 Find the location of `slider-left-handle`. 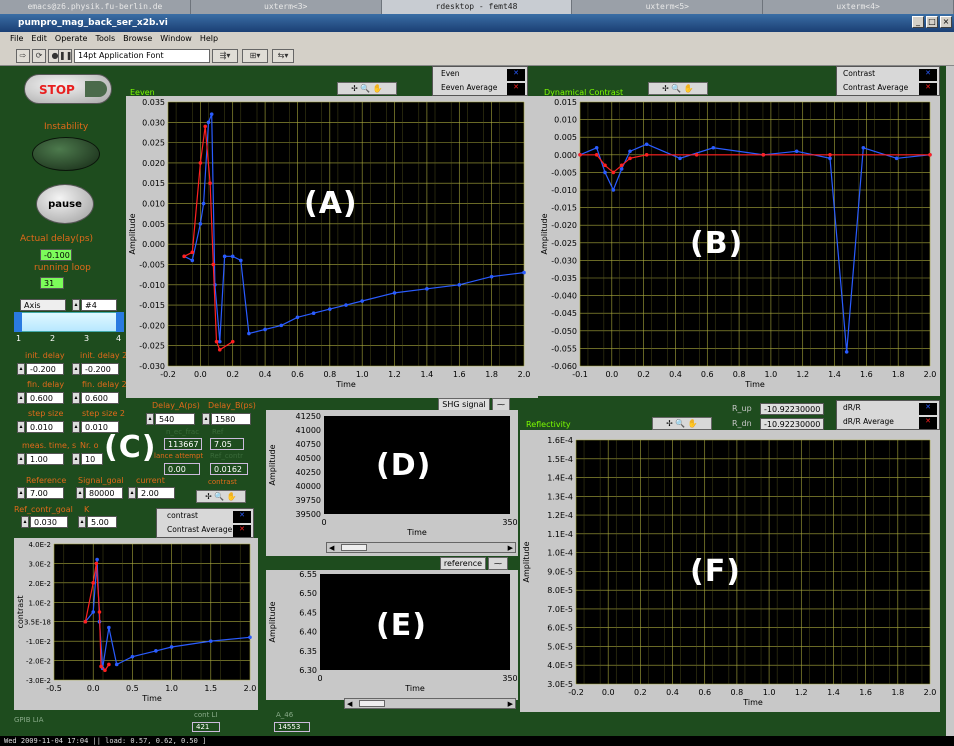

slider-left-handle is located at coordinates (18, 322).